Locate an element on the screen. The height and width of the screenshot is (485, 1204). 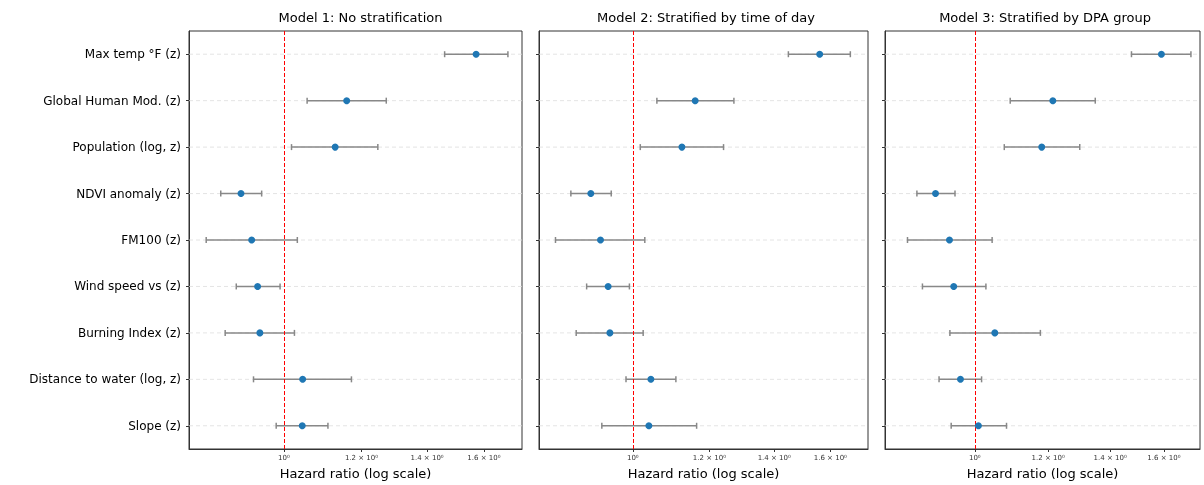
y-tick-label: Distance to water (log, z) is located at coordinates (105, 379).